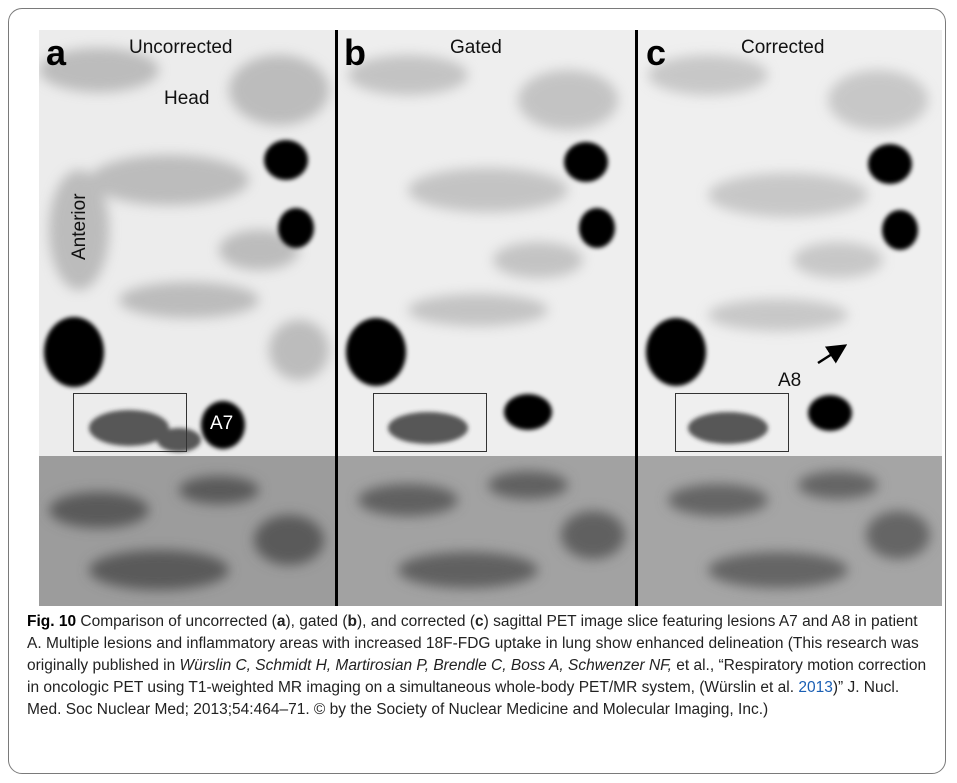 This screenshot has width=957, height=783. I want to click on panel-title-b: Gated, so click(476, 47).